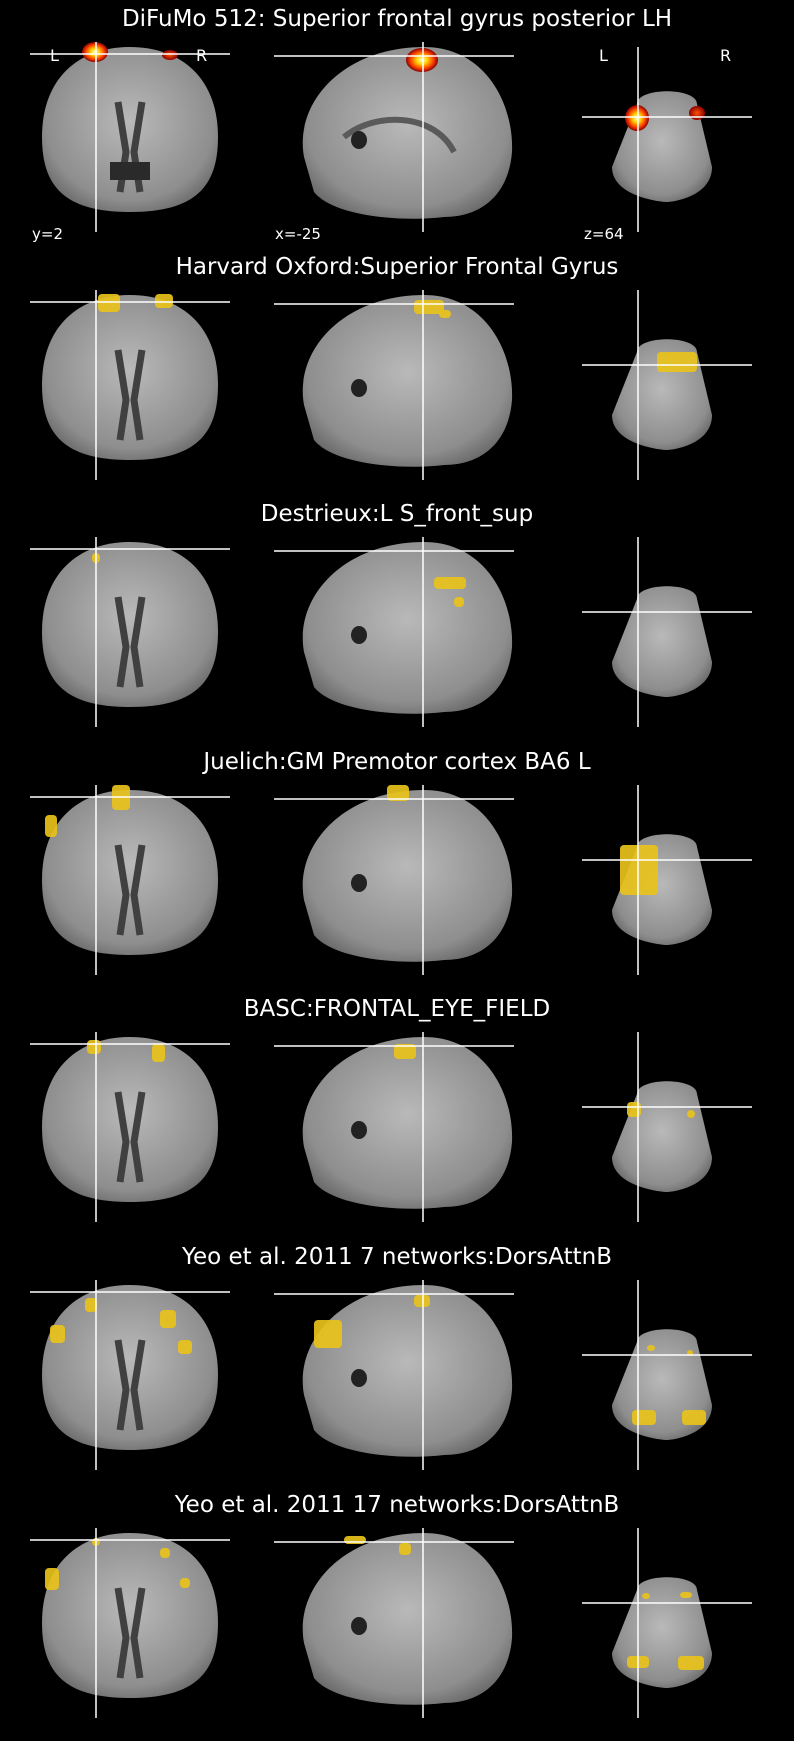 The width and height of the screenshot is (794, 1741). Describe the element at coordinates (397, 514) in the screenshot. I see `panel-title: Destrieux:L S_front_sup` at that location.